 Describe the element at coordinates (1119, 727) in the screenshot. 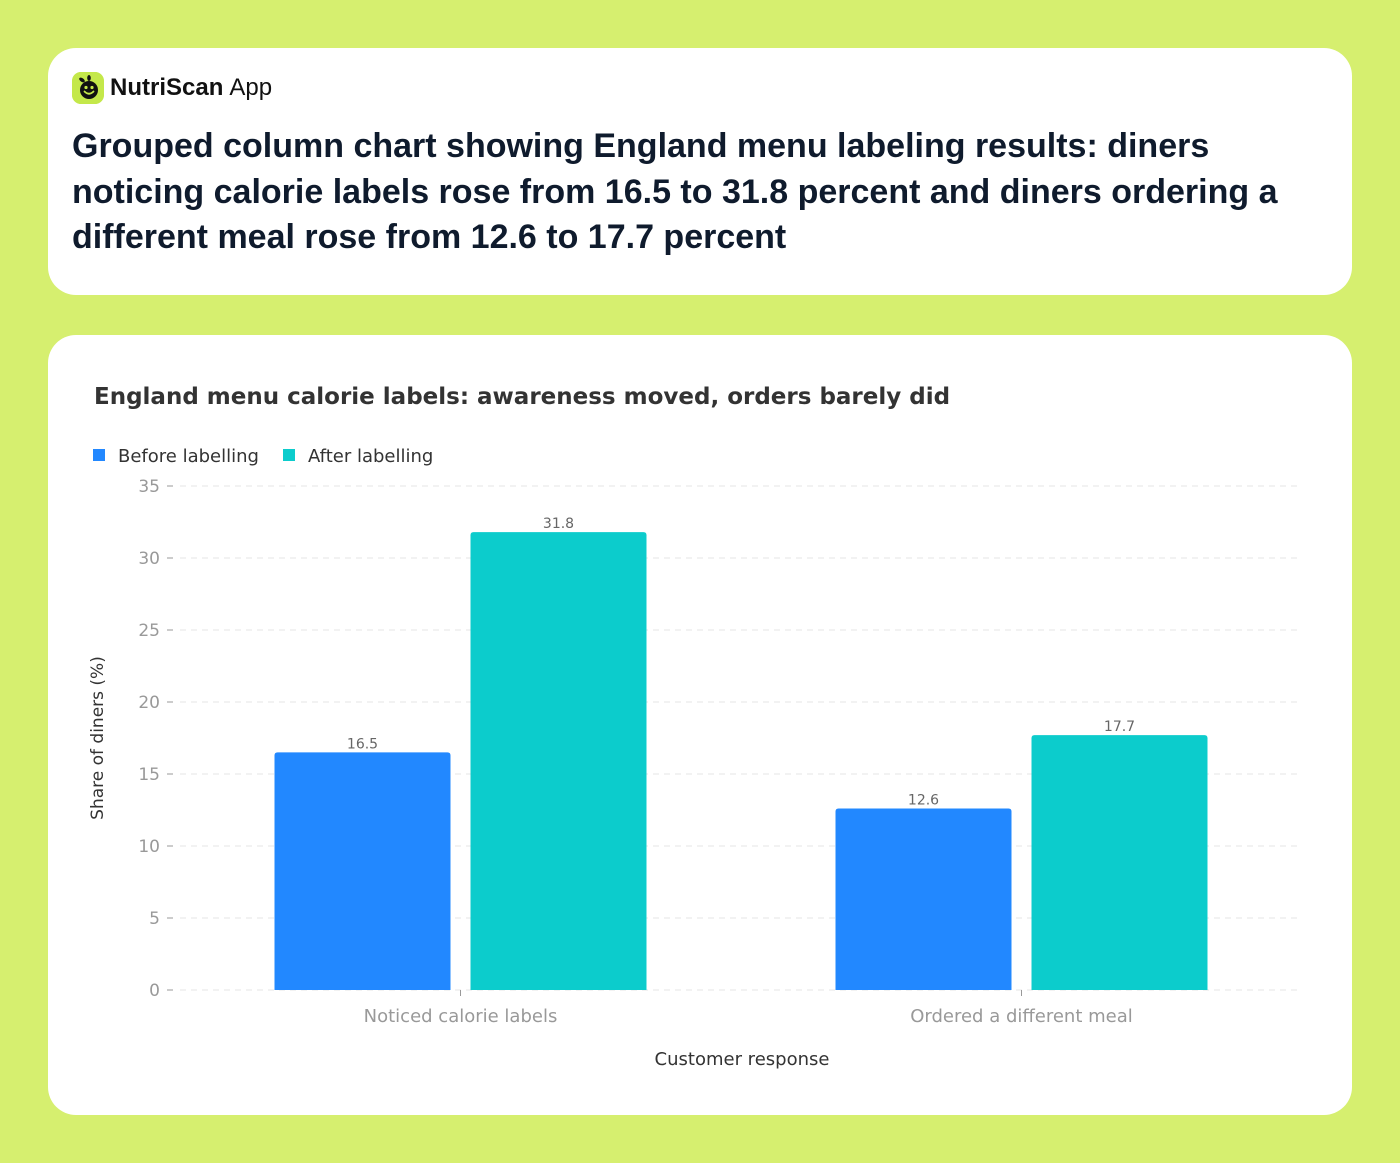

I see `data-label: 17.7` at that location.